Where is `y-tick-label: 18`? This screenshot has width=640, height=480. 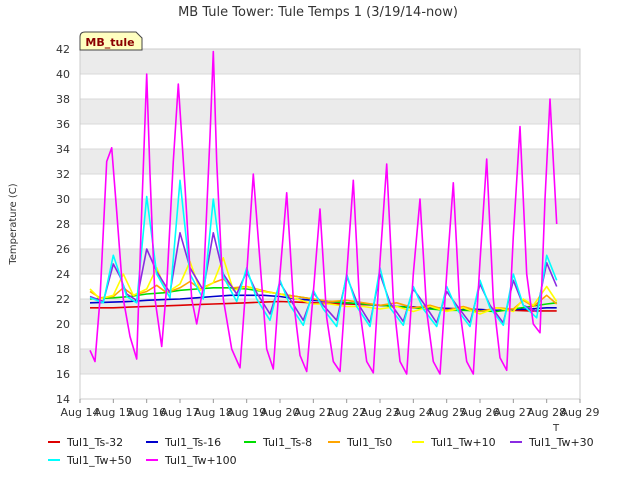
y-tick-label: 18 is located at coordinates (63, 349).